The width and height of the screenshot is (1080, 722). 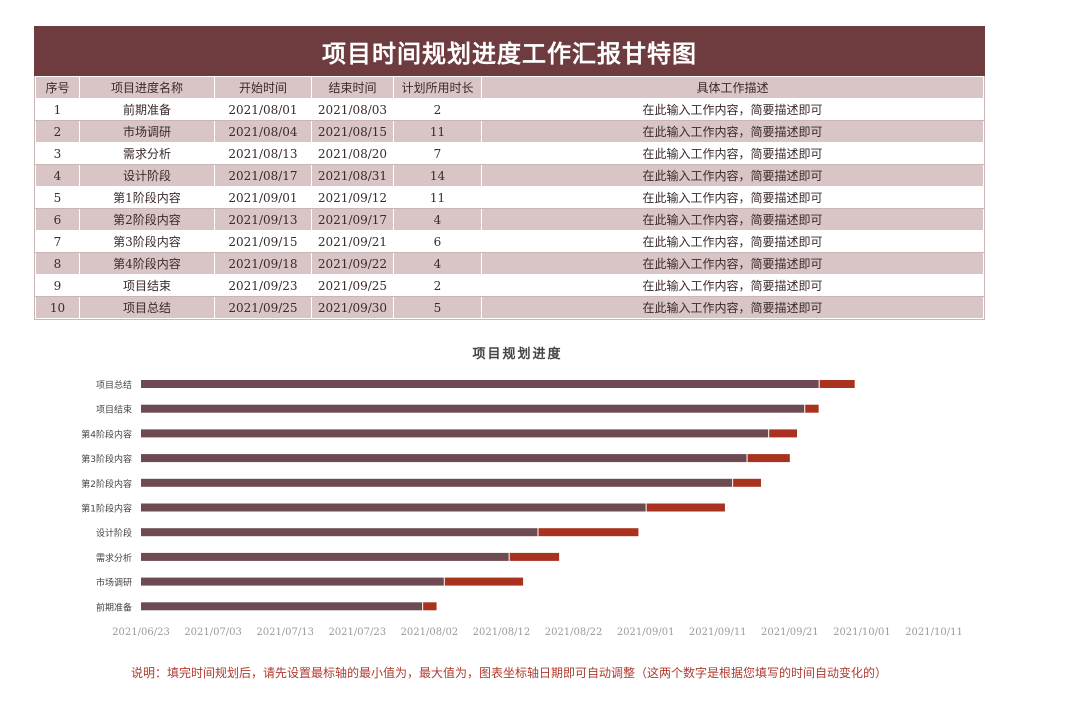 What do you see at coordinates (263, 131) in the screenshot?
I see `cell-start-date: 2021/08/04` at bounding box center [263, 131].